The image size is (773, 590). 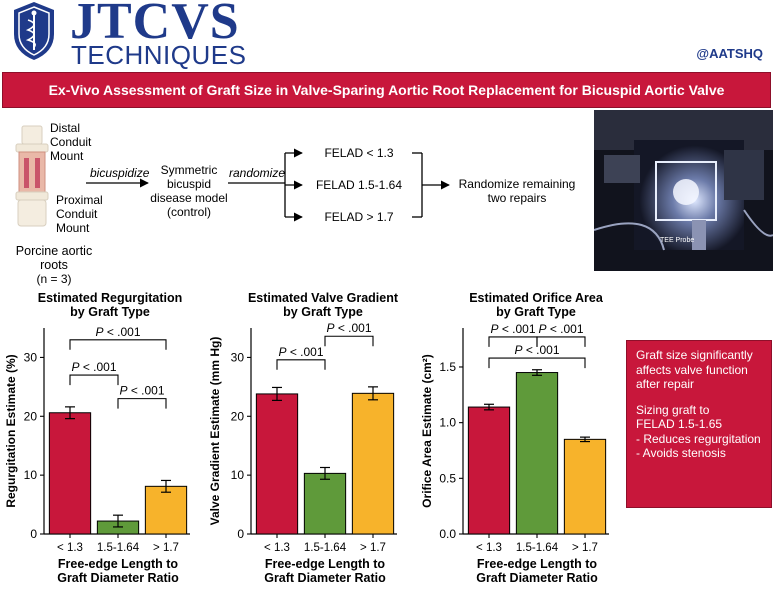 What do you see at coordinates (155, 25) in the screenshot?
I see `journal-title: JTCVS` at bounding box center [155, 25].